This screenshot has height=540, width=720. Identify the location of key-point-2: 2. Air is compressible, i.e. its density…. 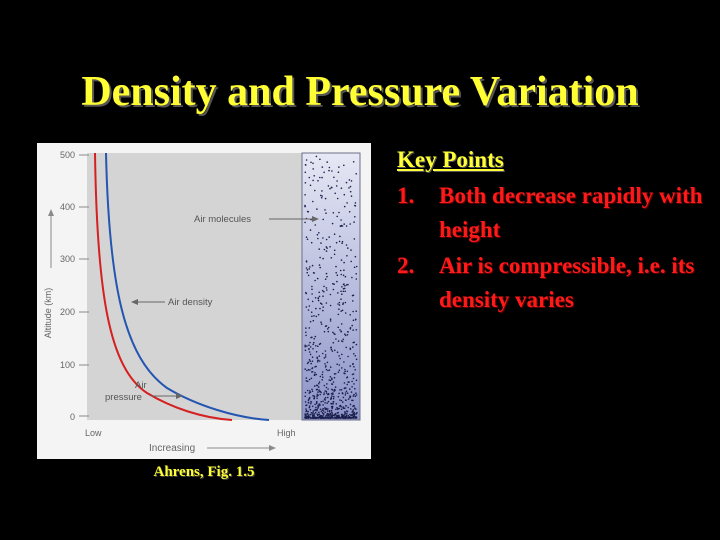
(556, 283).